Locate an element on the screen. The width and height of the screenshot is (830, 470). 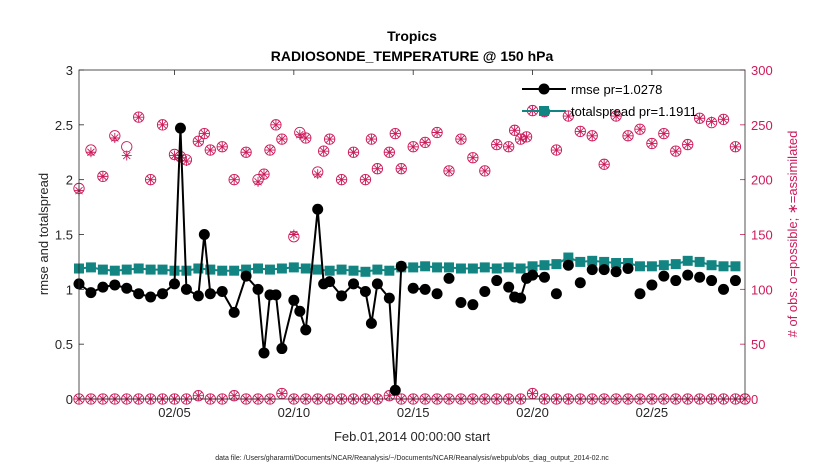
x-axis-label: Feb.01,2014 00:00:00 start is located at coordinates (412, 436).